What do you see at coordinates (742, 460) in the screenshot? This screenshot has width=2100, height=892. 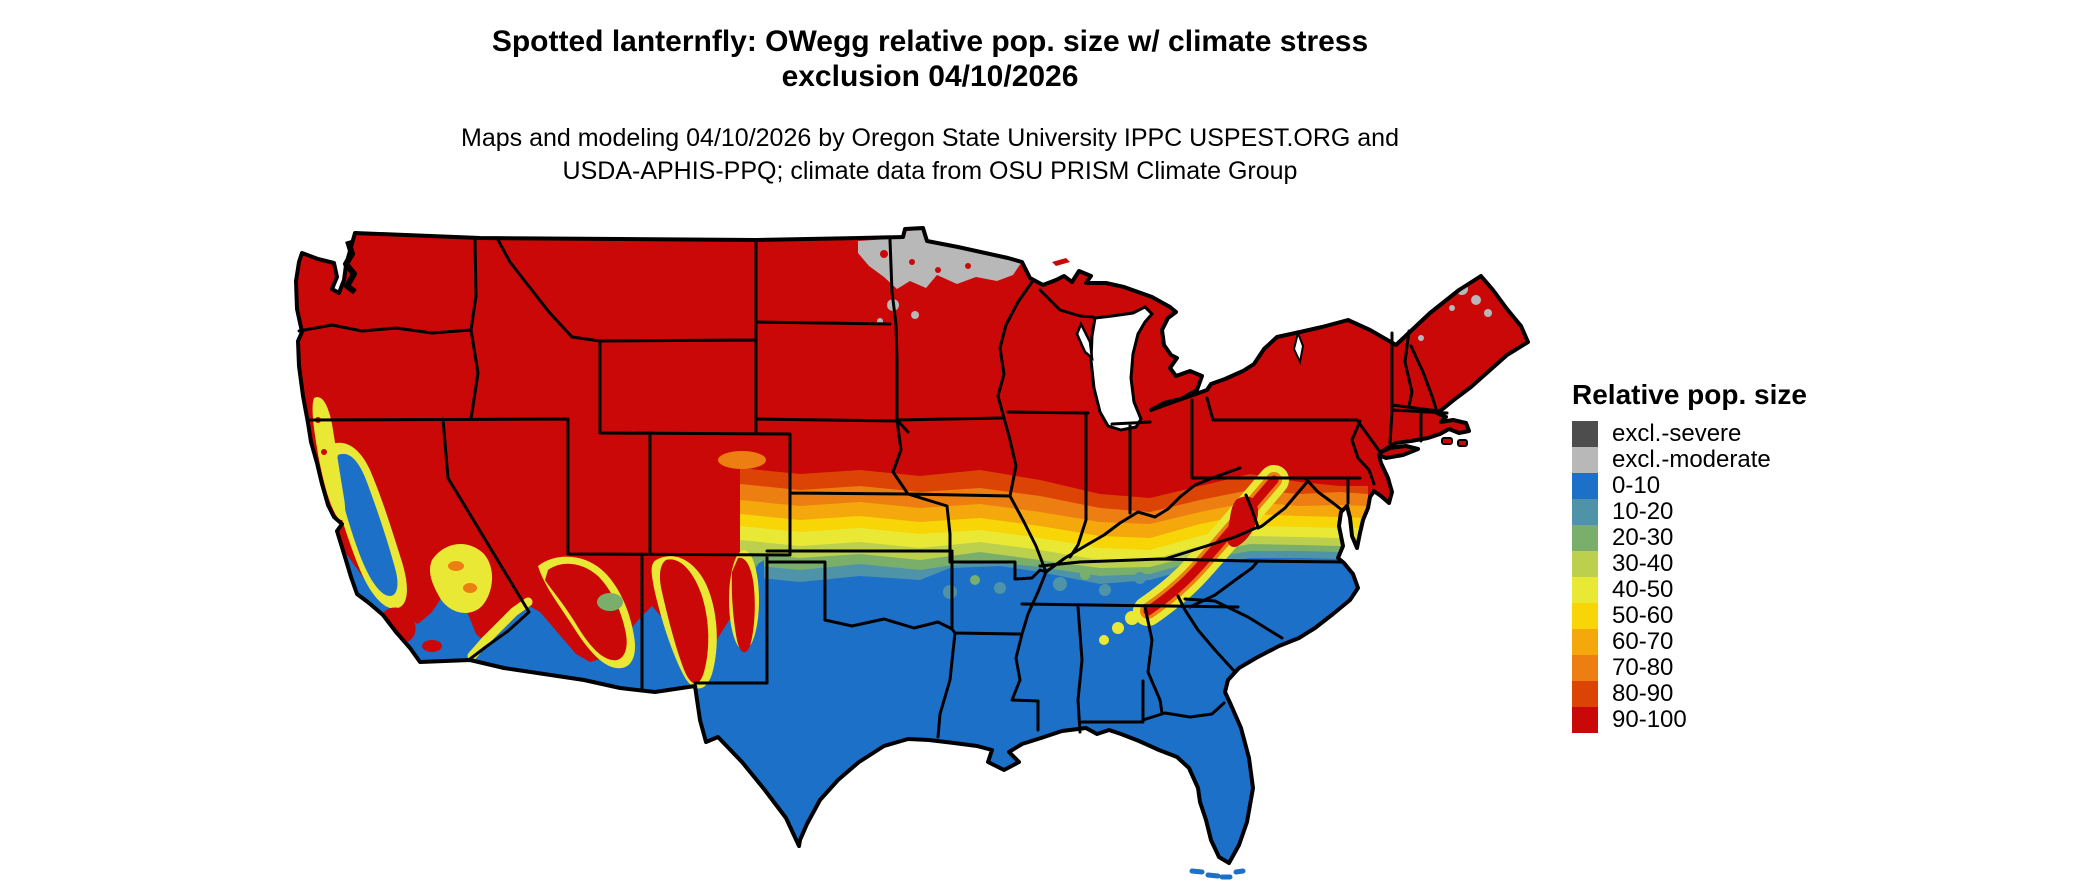 I see `fill-colorado-orange-pocket` at bounding box center [742, 460].